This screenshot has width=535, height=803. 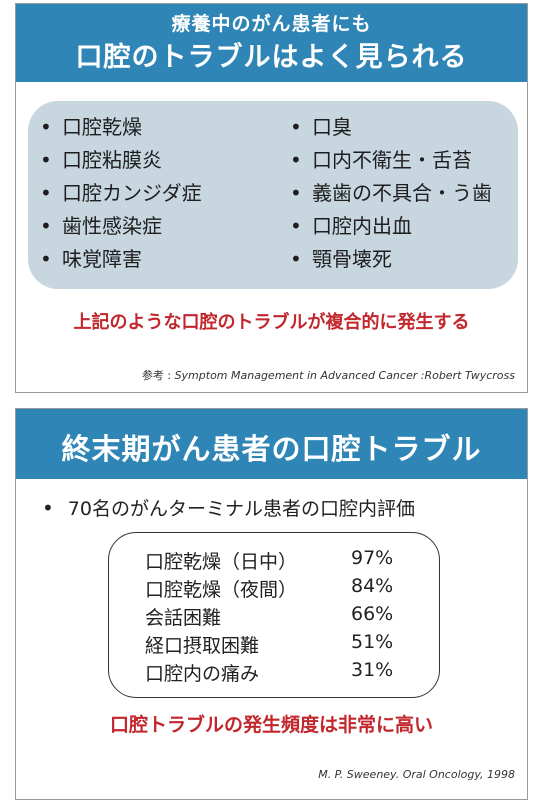 I want to click on list-item-label: 義歯の不具合・う歯, so click(x=402, y=193).